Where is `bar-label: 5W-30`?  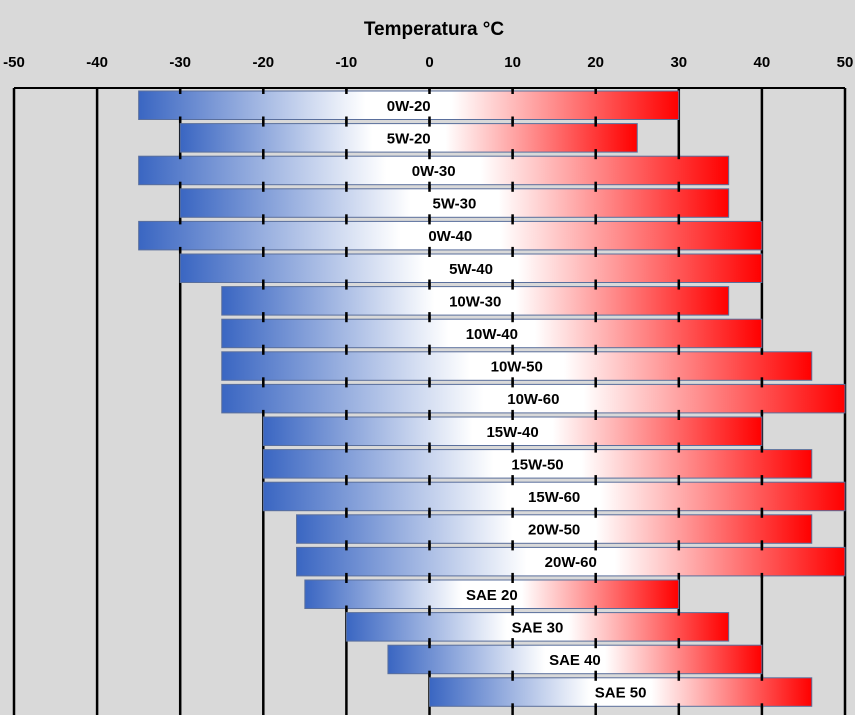
bar-label: 5W-30 is located at coordinates (454, 204).